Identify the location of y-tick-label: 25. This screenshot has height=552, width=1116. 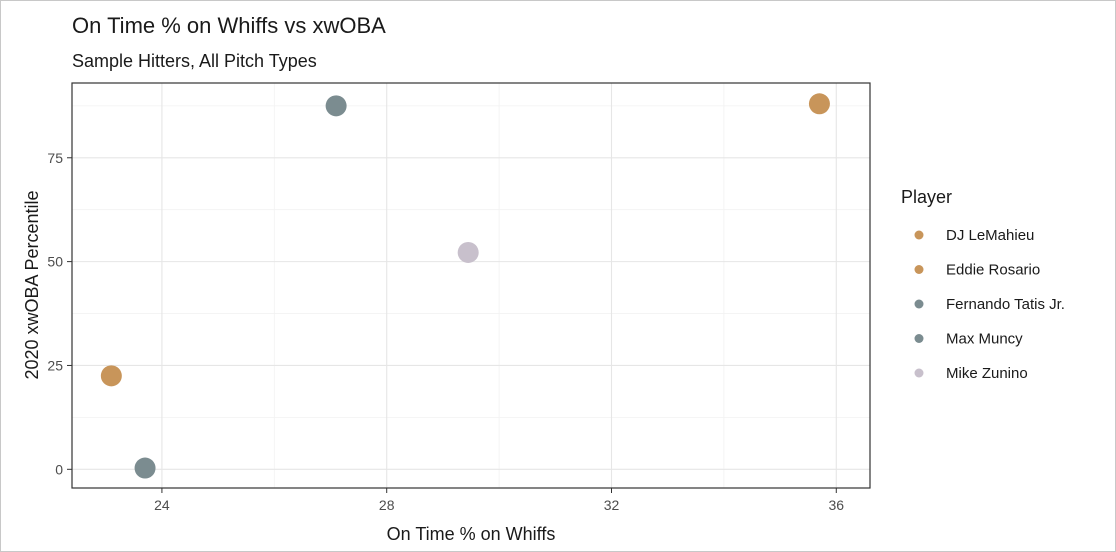
(55, 365).